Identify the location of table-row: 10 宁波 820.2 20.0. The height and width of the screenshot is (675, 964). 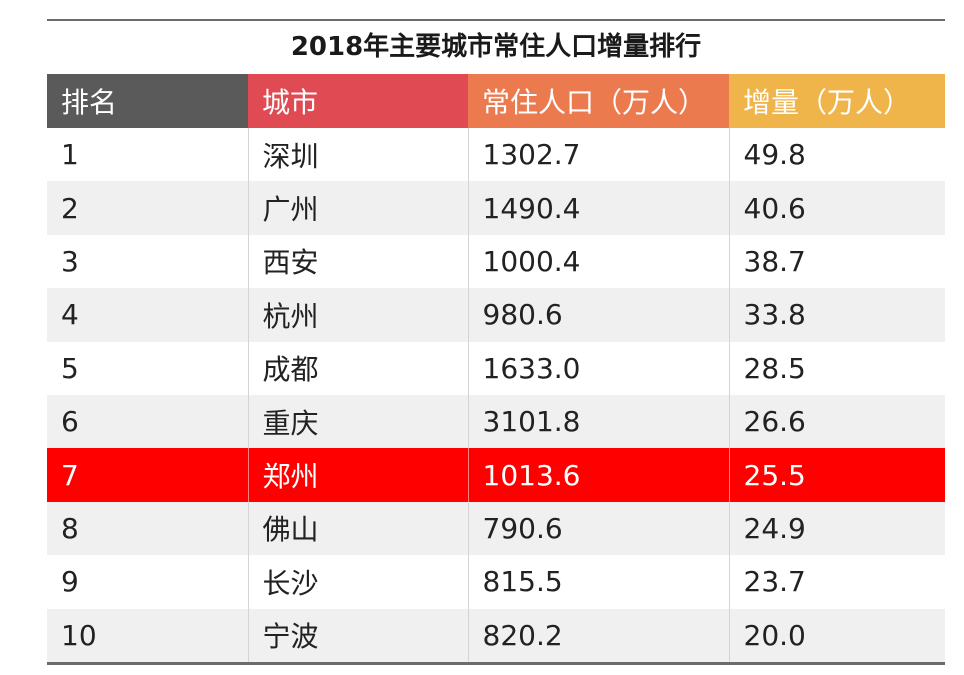
(496, 635).